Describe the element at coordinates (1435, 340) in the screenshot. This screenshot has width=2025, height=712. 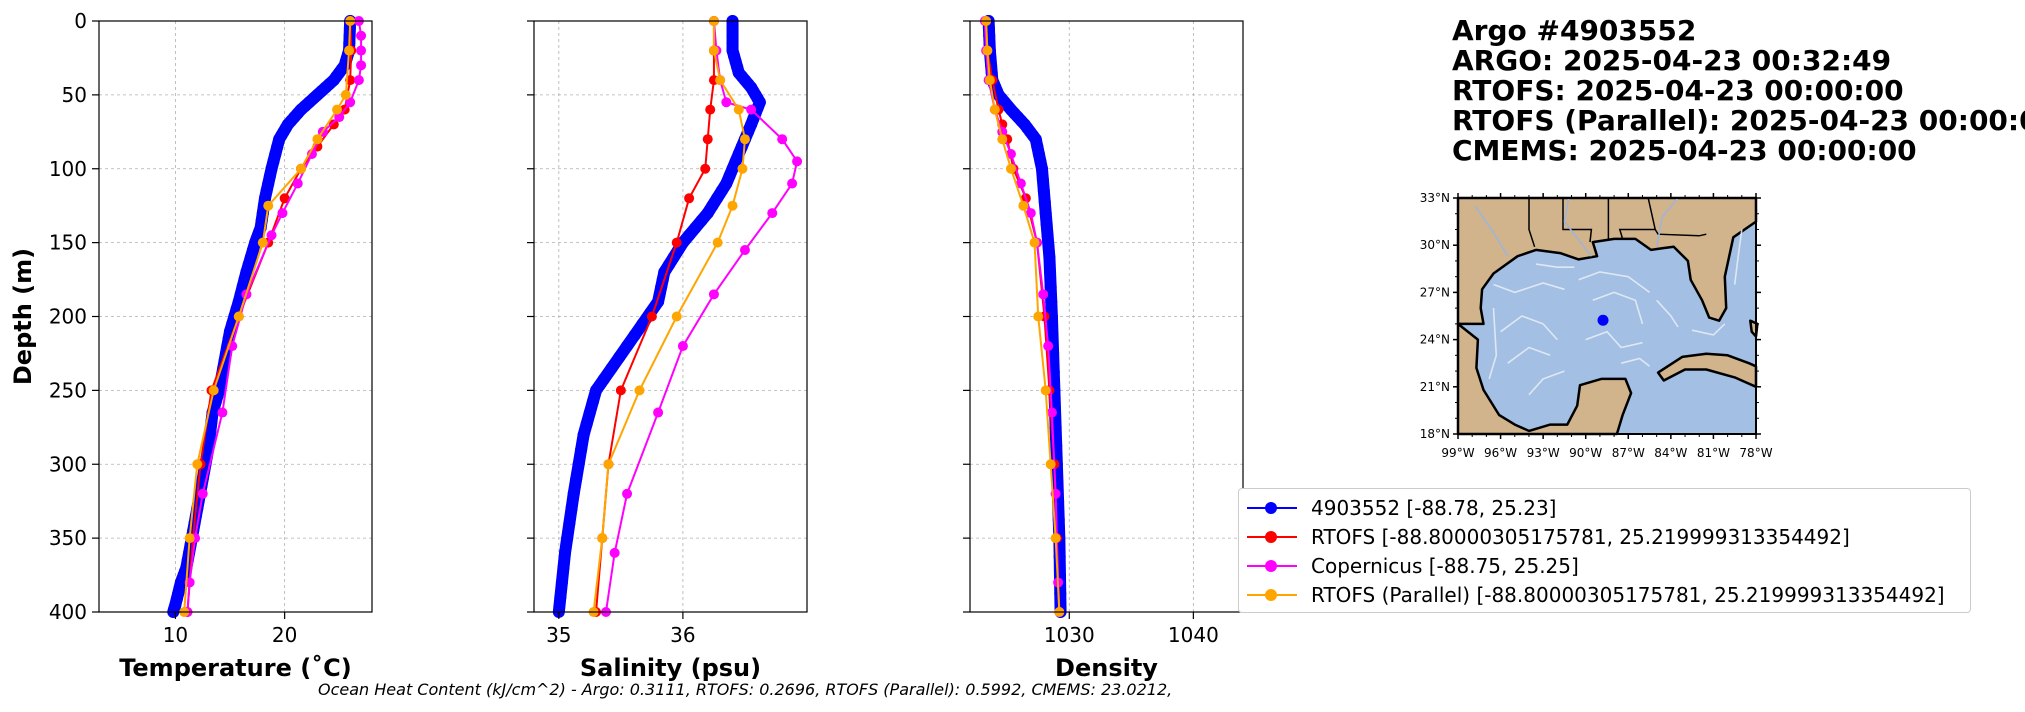
I see `lat-tick-label: 24°N` at that location.